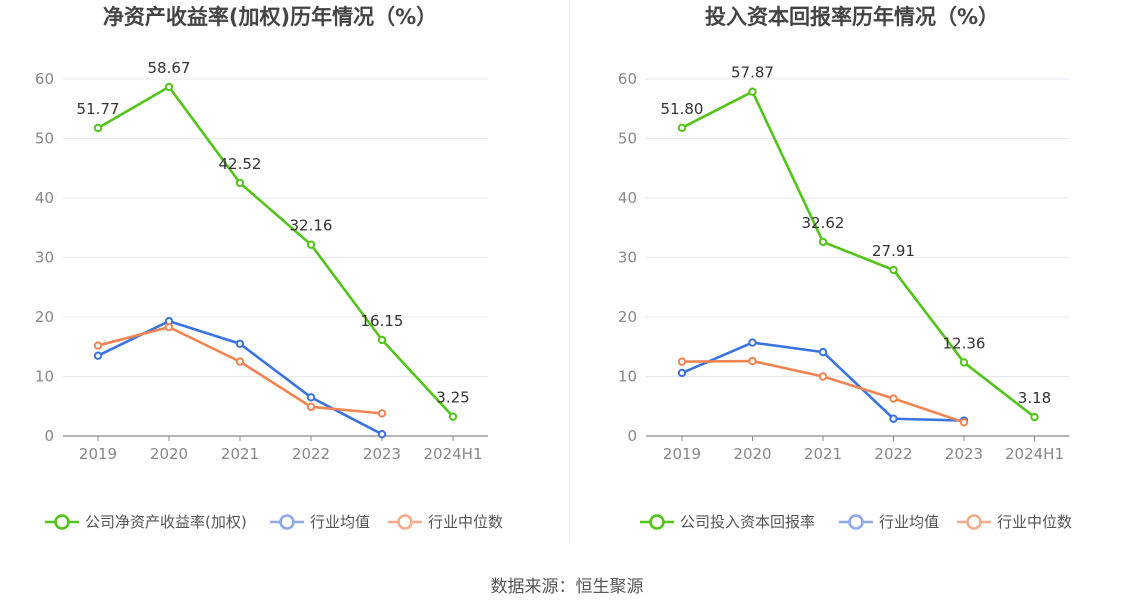  Describe the element at coordinates (98, 109) in the screenshot. I see `data-label: 51.77` at that location.